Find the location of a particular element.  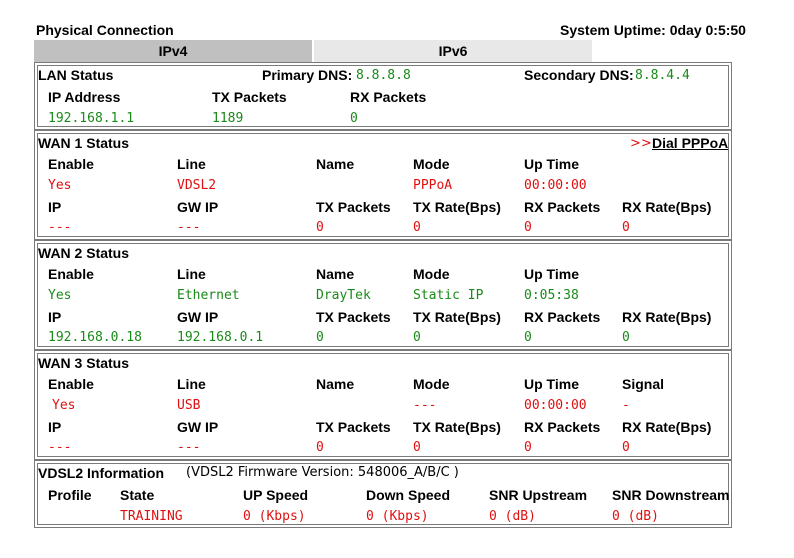

wan1-header-enable: Enable is located at coordinates (71, 164).